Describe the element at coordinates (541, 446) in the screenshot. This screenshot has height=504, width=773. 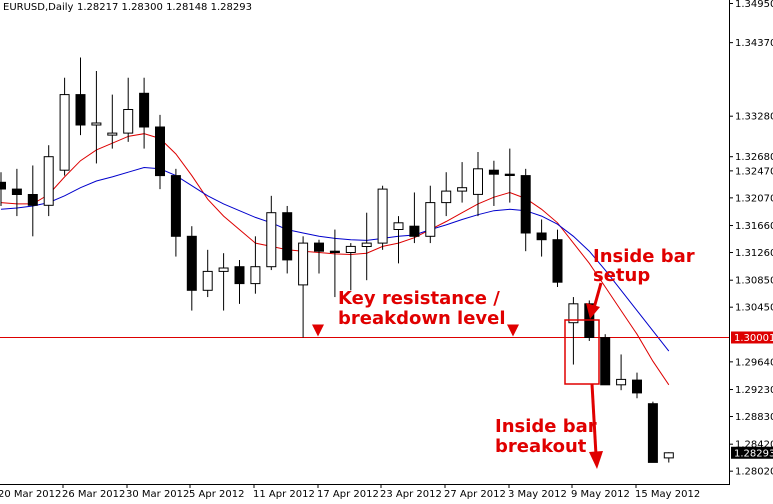
I see `inside-bar-breakout-label: breakout` at that location.